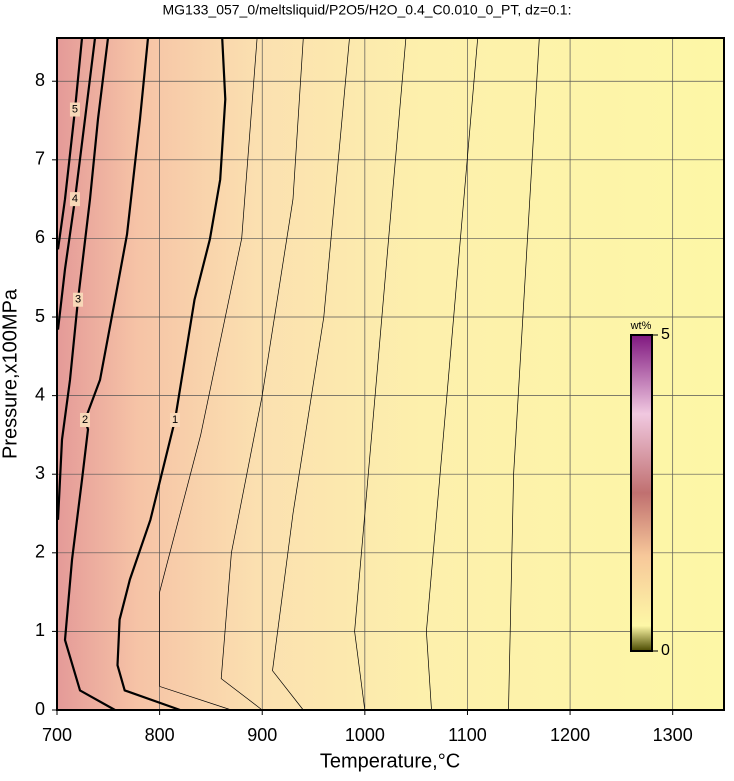 Image resolution: width=734 pixels, height=781 pixels. What do you see at coordinates (40, 80) in the screenshot?
I see `y-tick-label: 8` at bounding box center [40, 80].